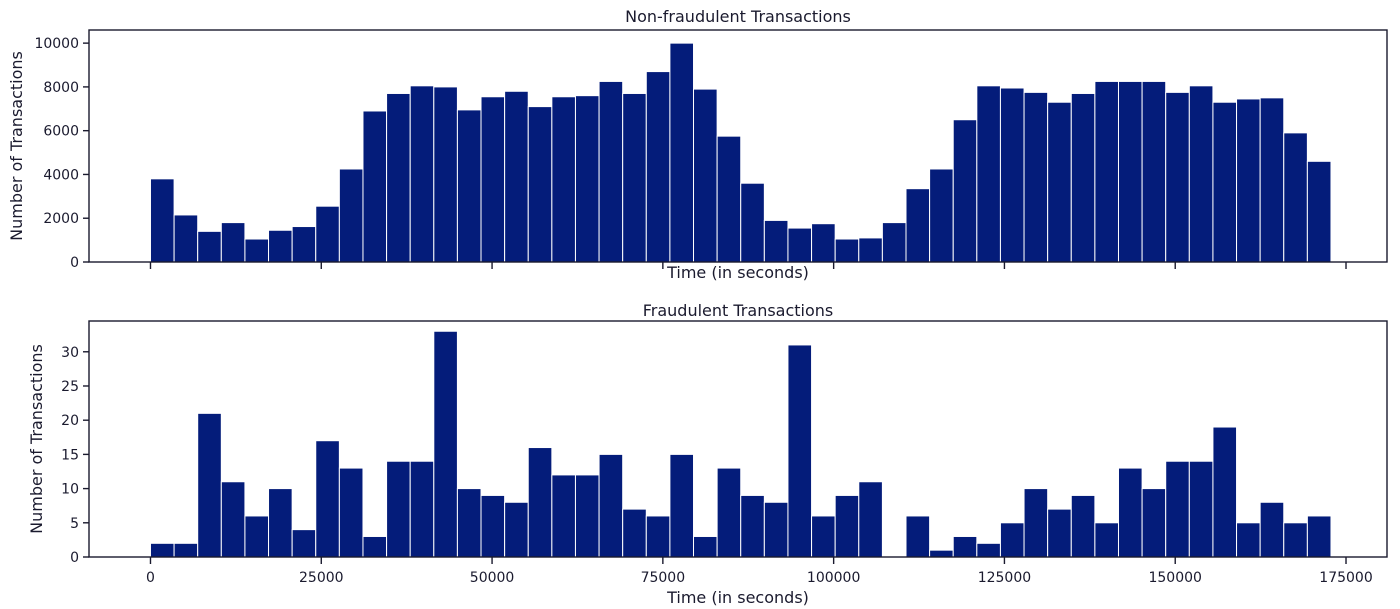 This screenshot has width=1400, height=609. Describe the element at coordinates (74, 524) in the screenshot. I see `y-tick-label: 5` at that location.